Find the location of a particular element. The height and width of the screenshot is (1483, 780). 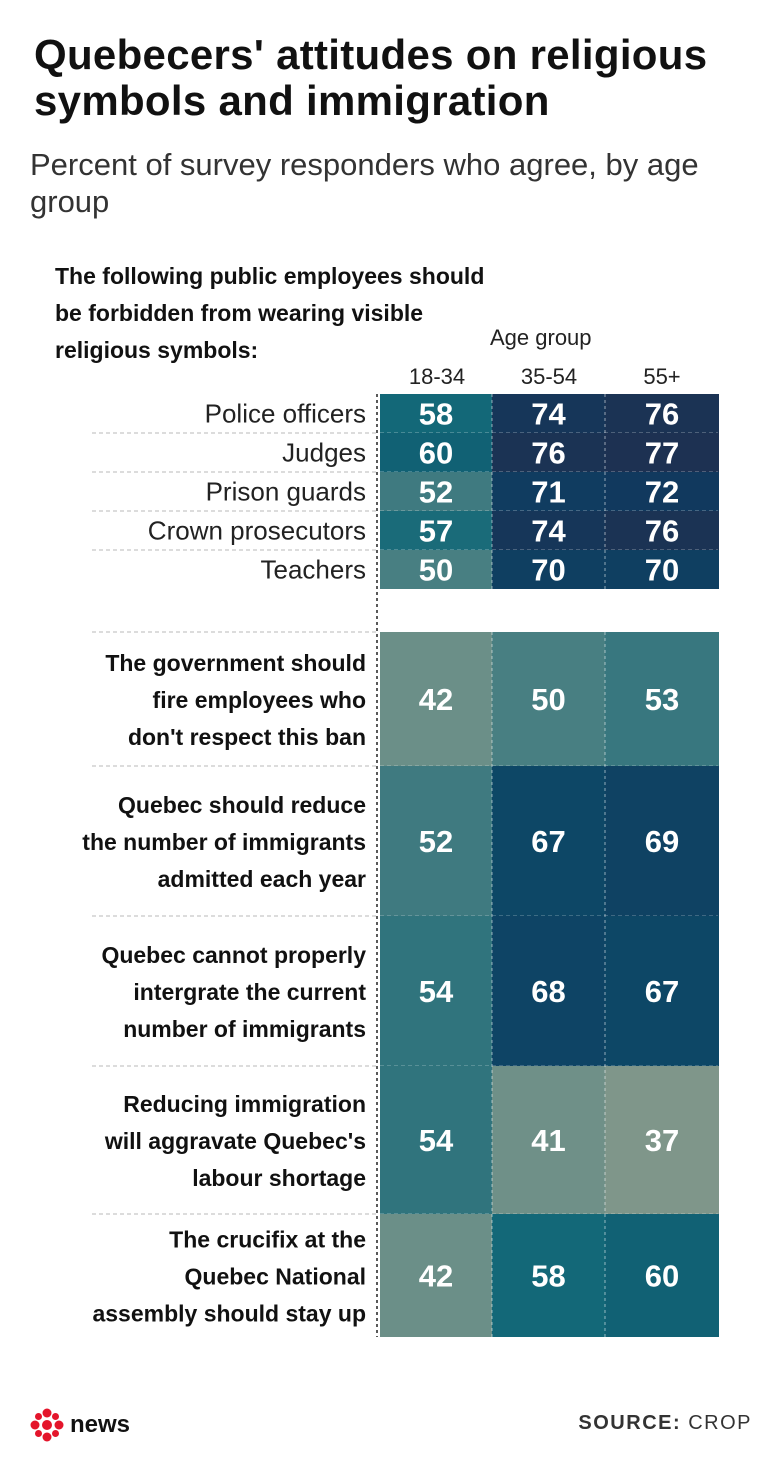

cell-value-label: 69 is located at coordinates (662, 841).